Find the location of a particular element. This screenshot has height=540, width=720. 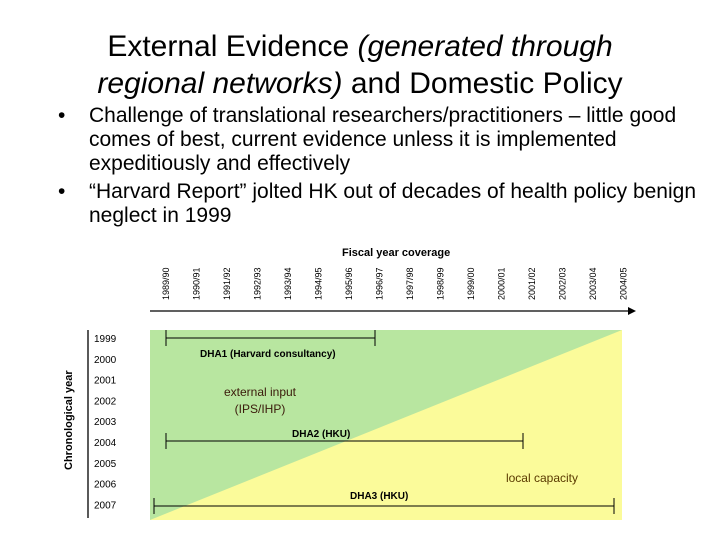

chronological-year-label: 2002 is located at coordinates (105, 401).